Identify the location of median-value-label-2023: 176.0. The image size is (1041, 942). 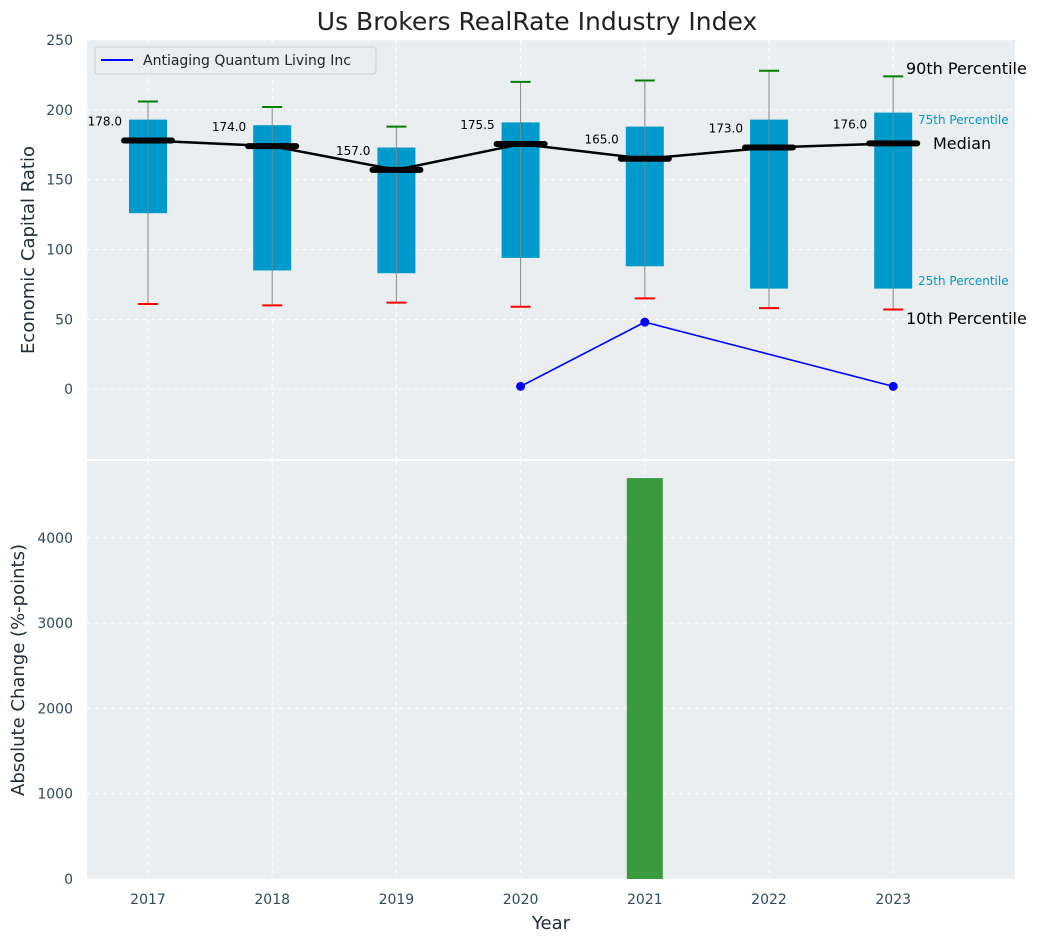
(850, 124).